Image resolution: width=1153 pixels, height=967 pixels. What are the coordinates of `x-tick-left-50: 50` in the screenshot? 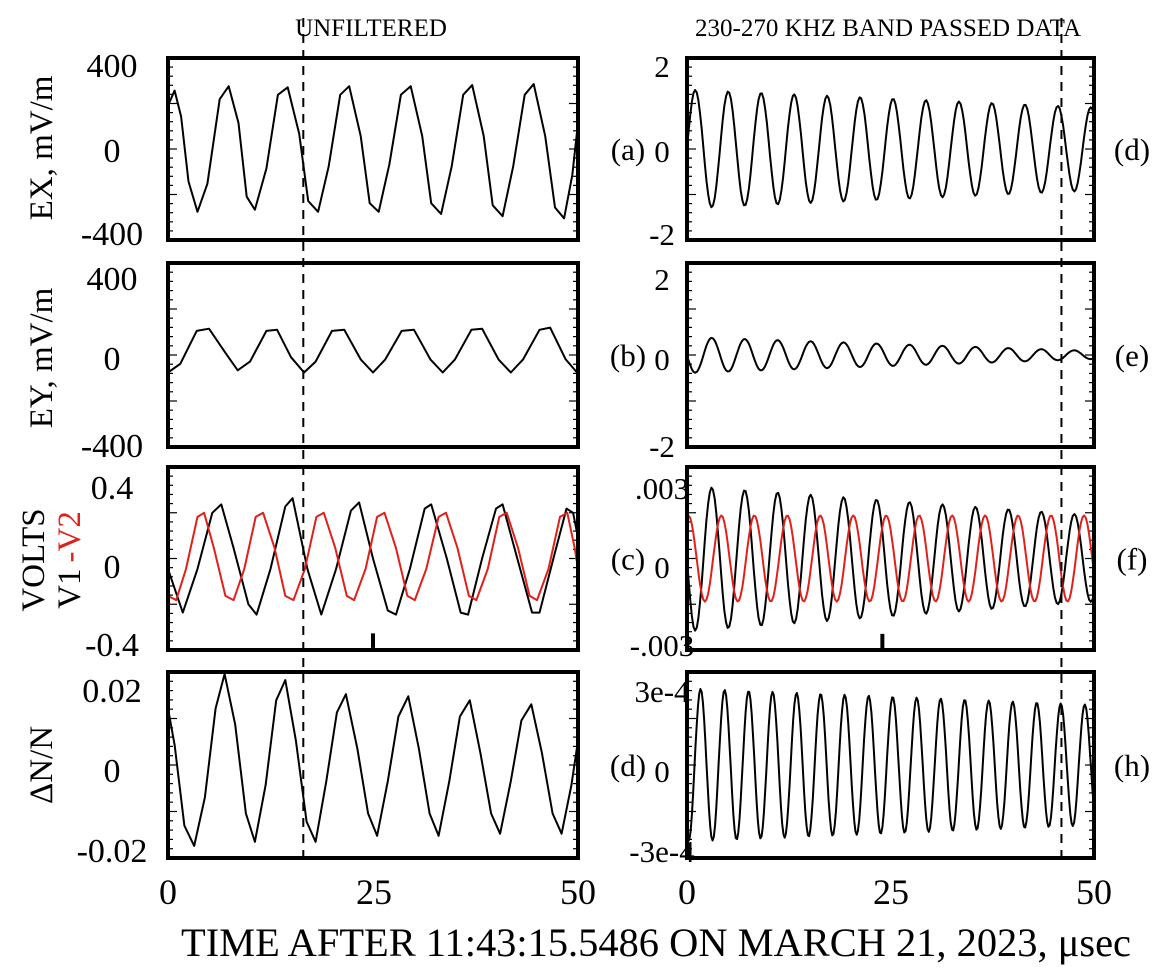 It's located at (578, 892).